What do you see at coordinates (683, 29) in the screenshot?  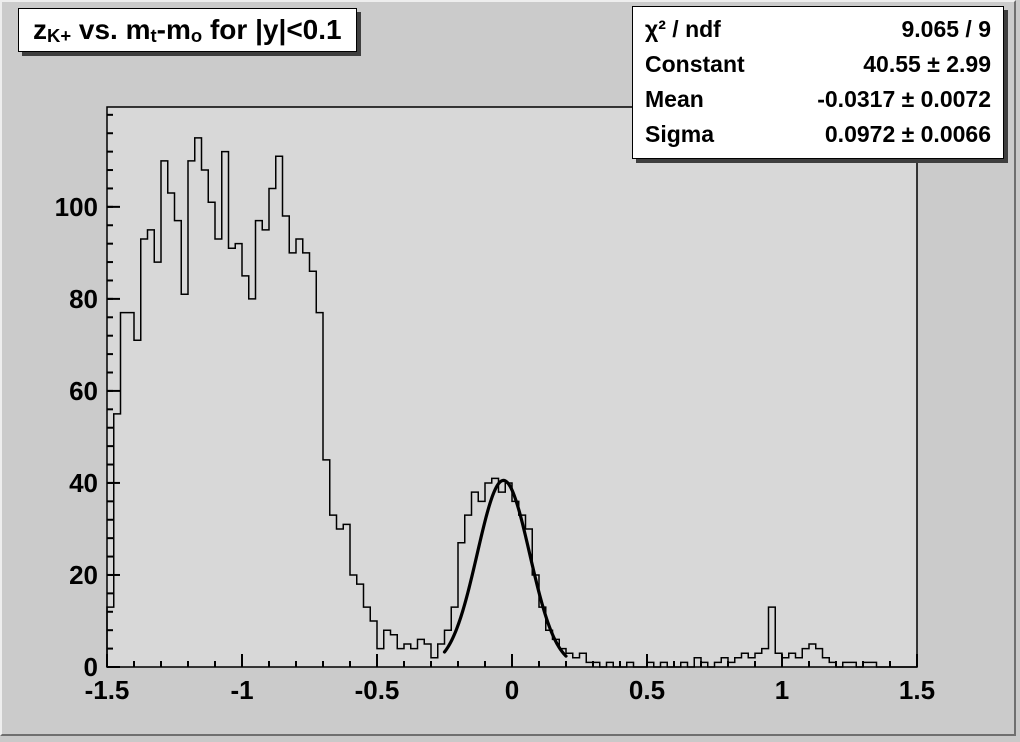 I see `stats-label: χ² / ndf` at bounding box center [683, 29].